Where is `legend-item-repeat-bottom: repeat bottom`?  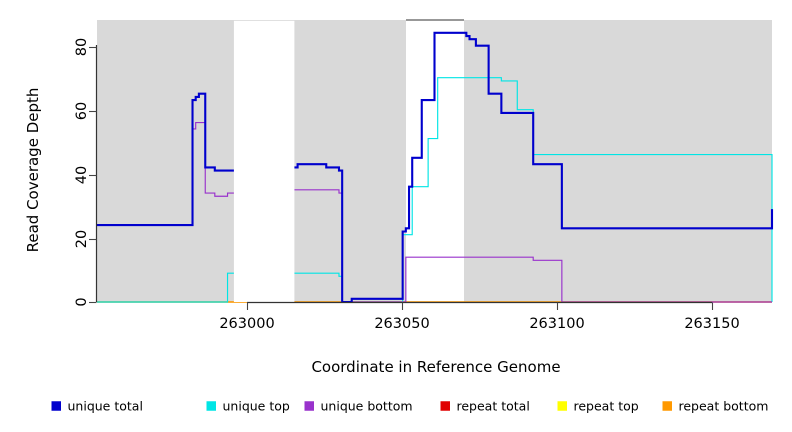
legend-item-repeat-bottom: repeat bottom is located at coordinates (715, 406).